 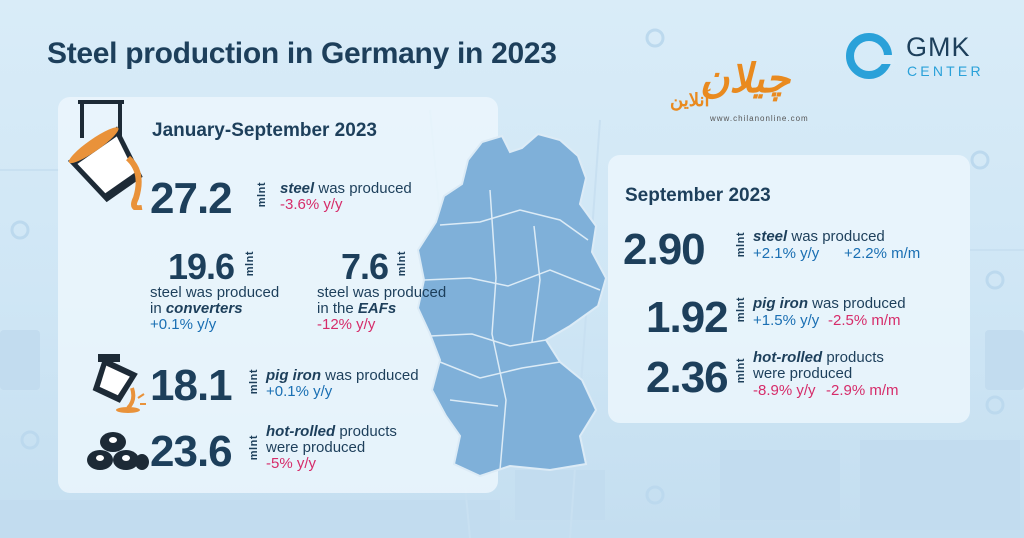 What do you see at coordinates (250, 264) in the screenshot?
I see `ytd-converters-unit: mlnt` at bounding box center [250, 264].